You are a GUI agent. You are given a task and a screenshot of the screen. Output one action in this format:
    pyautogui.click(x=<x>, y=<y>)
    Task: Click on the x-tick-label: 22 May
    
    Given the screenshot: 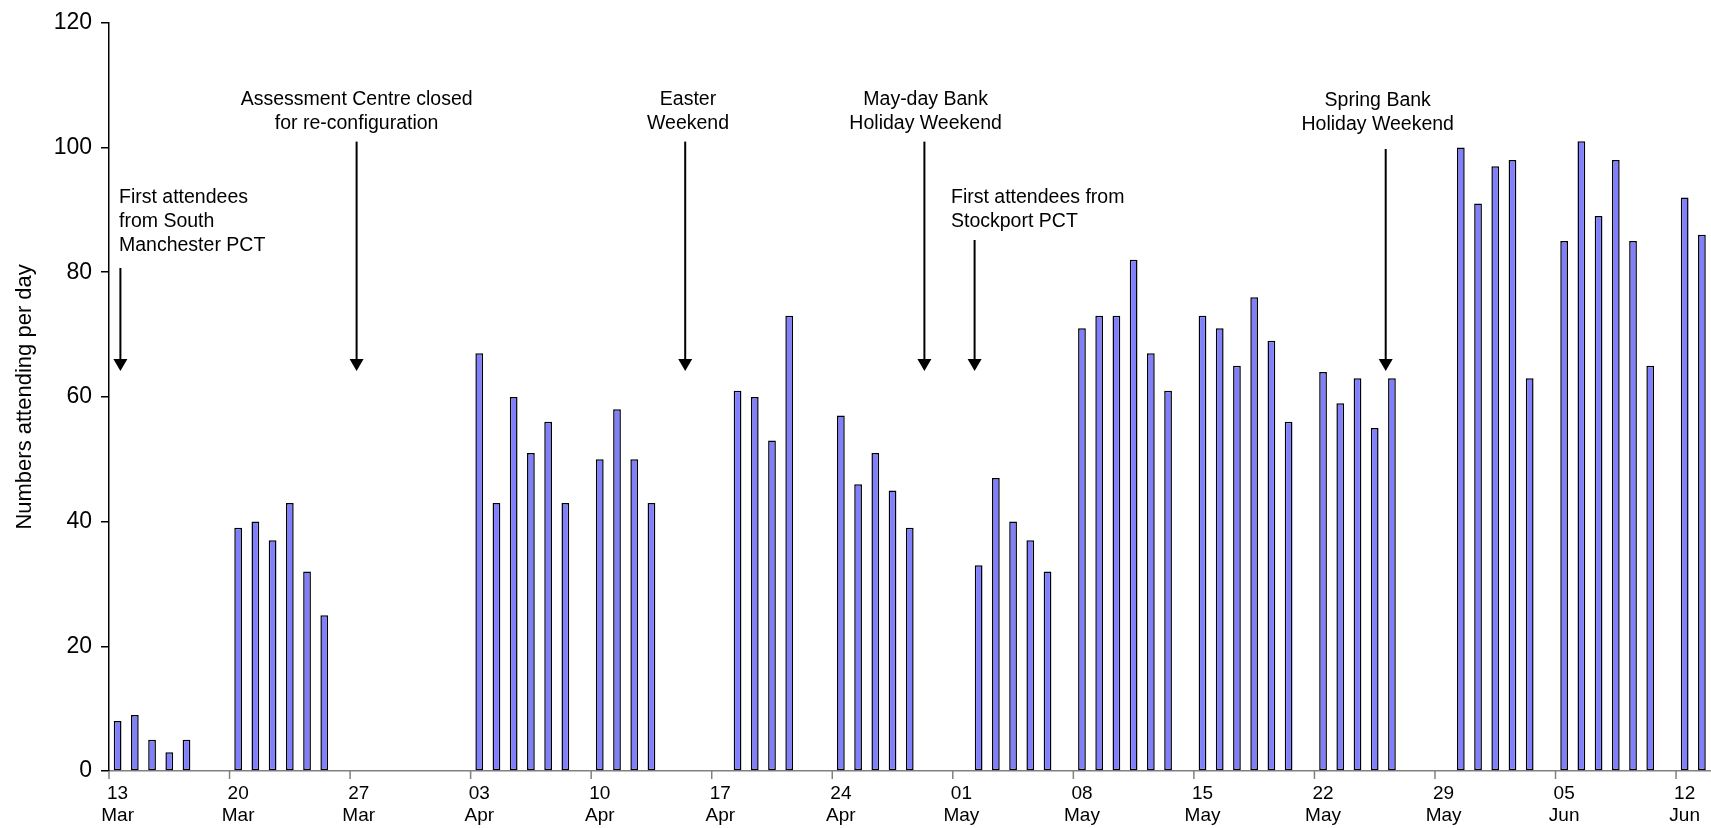 What is the action you would take?
    pyautogui.click(x=1323, y=803)
    